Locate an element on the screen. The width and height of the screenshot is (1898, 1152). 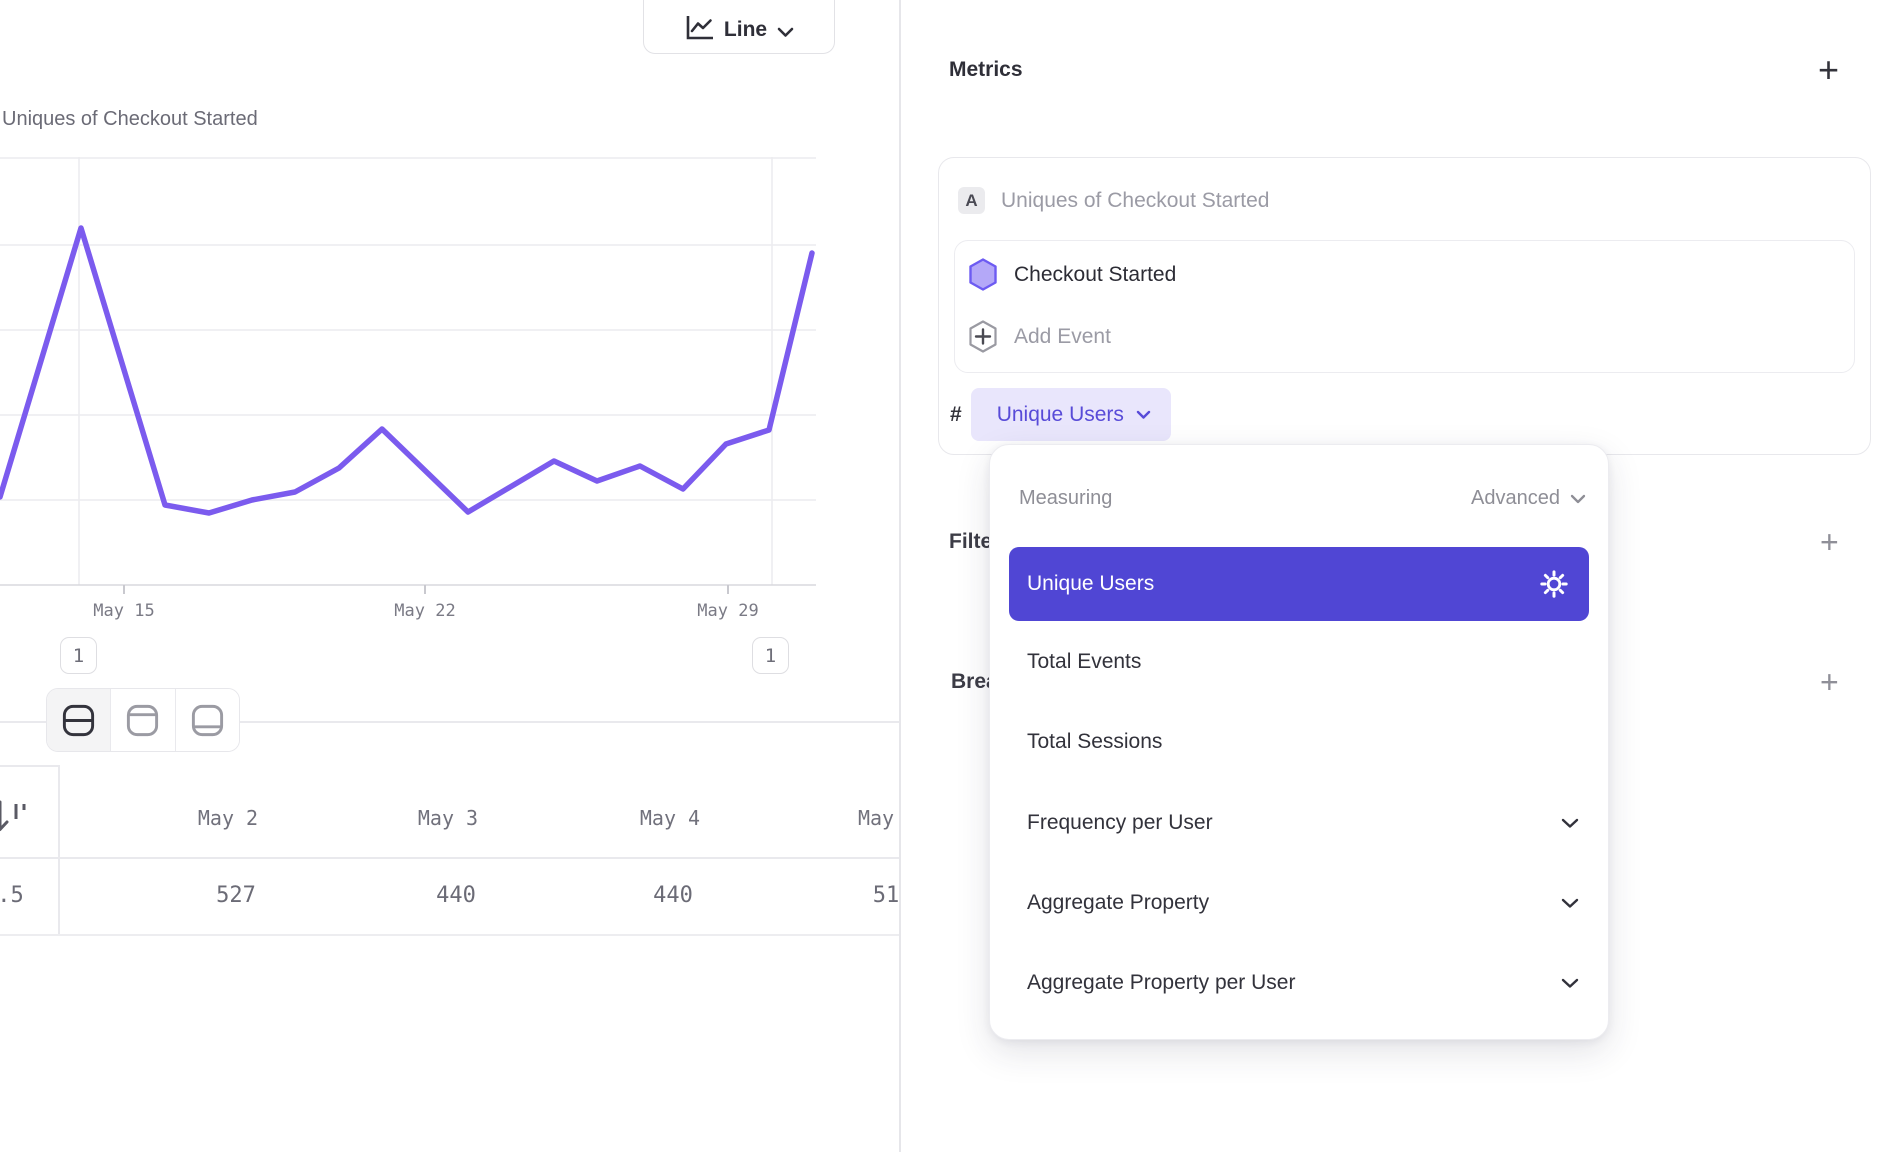
table-column-separator is located at coordinates (59, 850).